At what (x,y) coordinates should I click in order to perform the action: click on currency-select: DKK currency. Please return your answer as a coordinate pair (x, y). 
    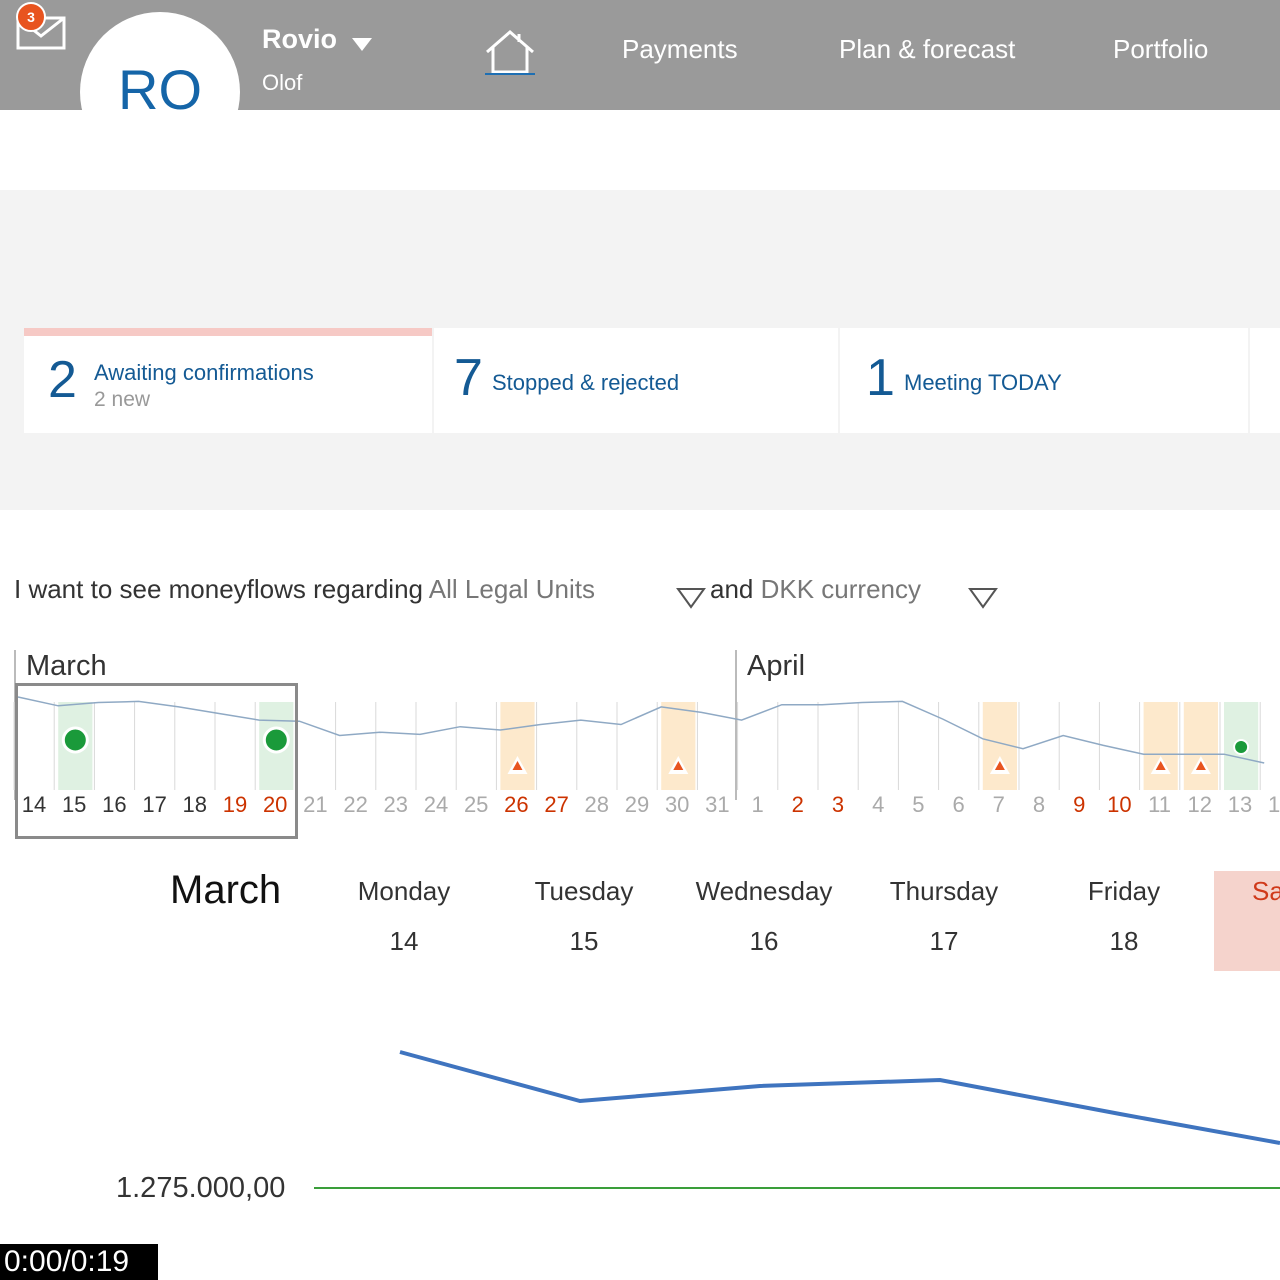
    Looking at the image, I should click on (841, 589).